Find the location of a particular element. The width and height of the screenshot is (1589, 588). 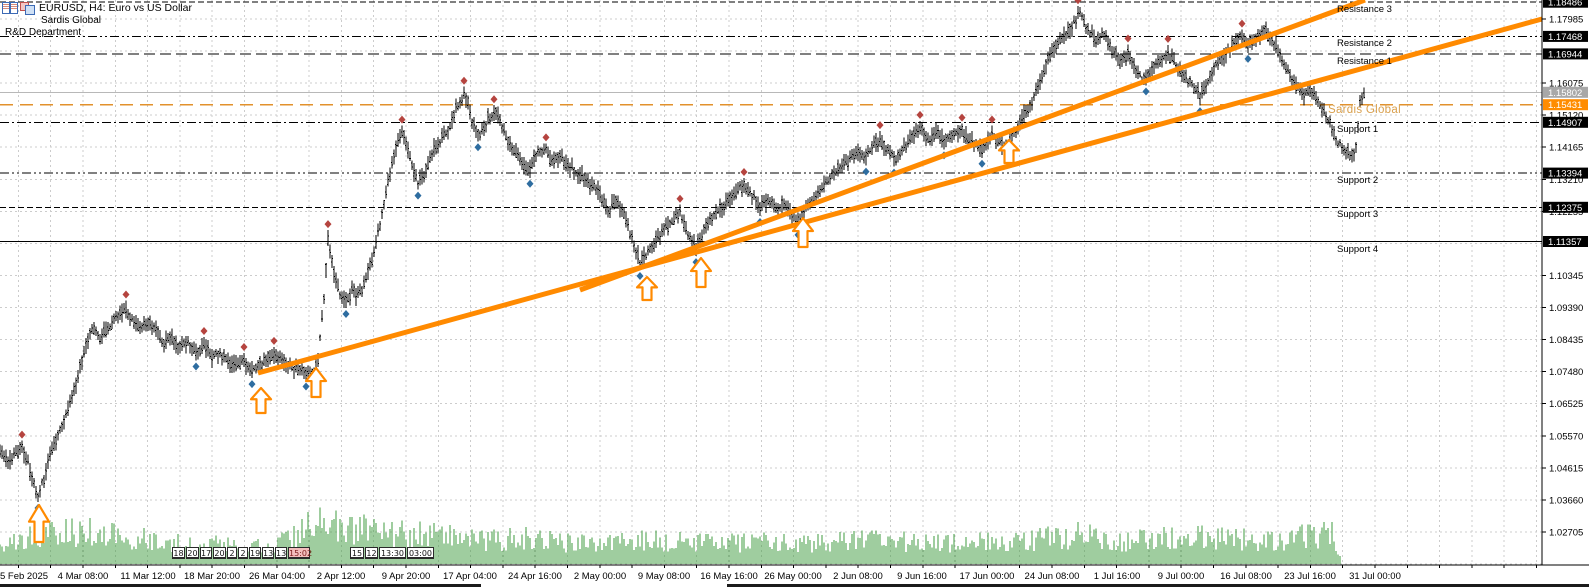

event-marker-3: 17 is located at coordinates (206, 553).